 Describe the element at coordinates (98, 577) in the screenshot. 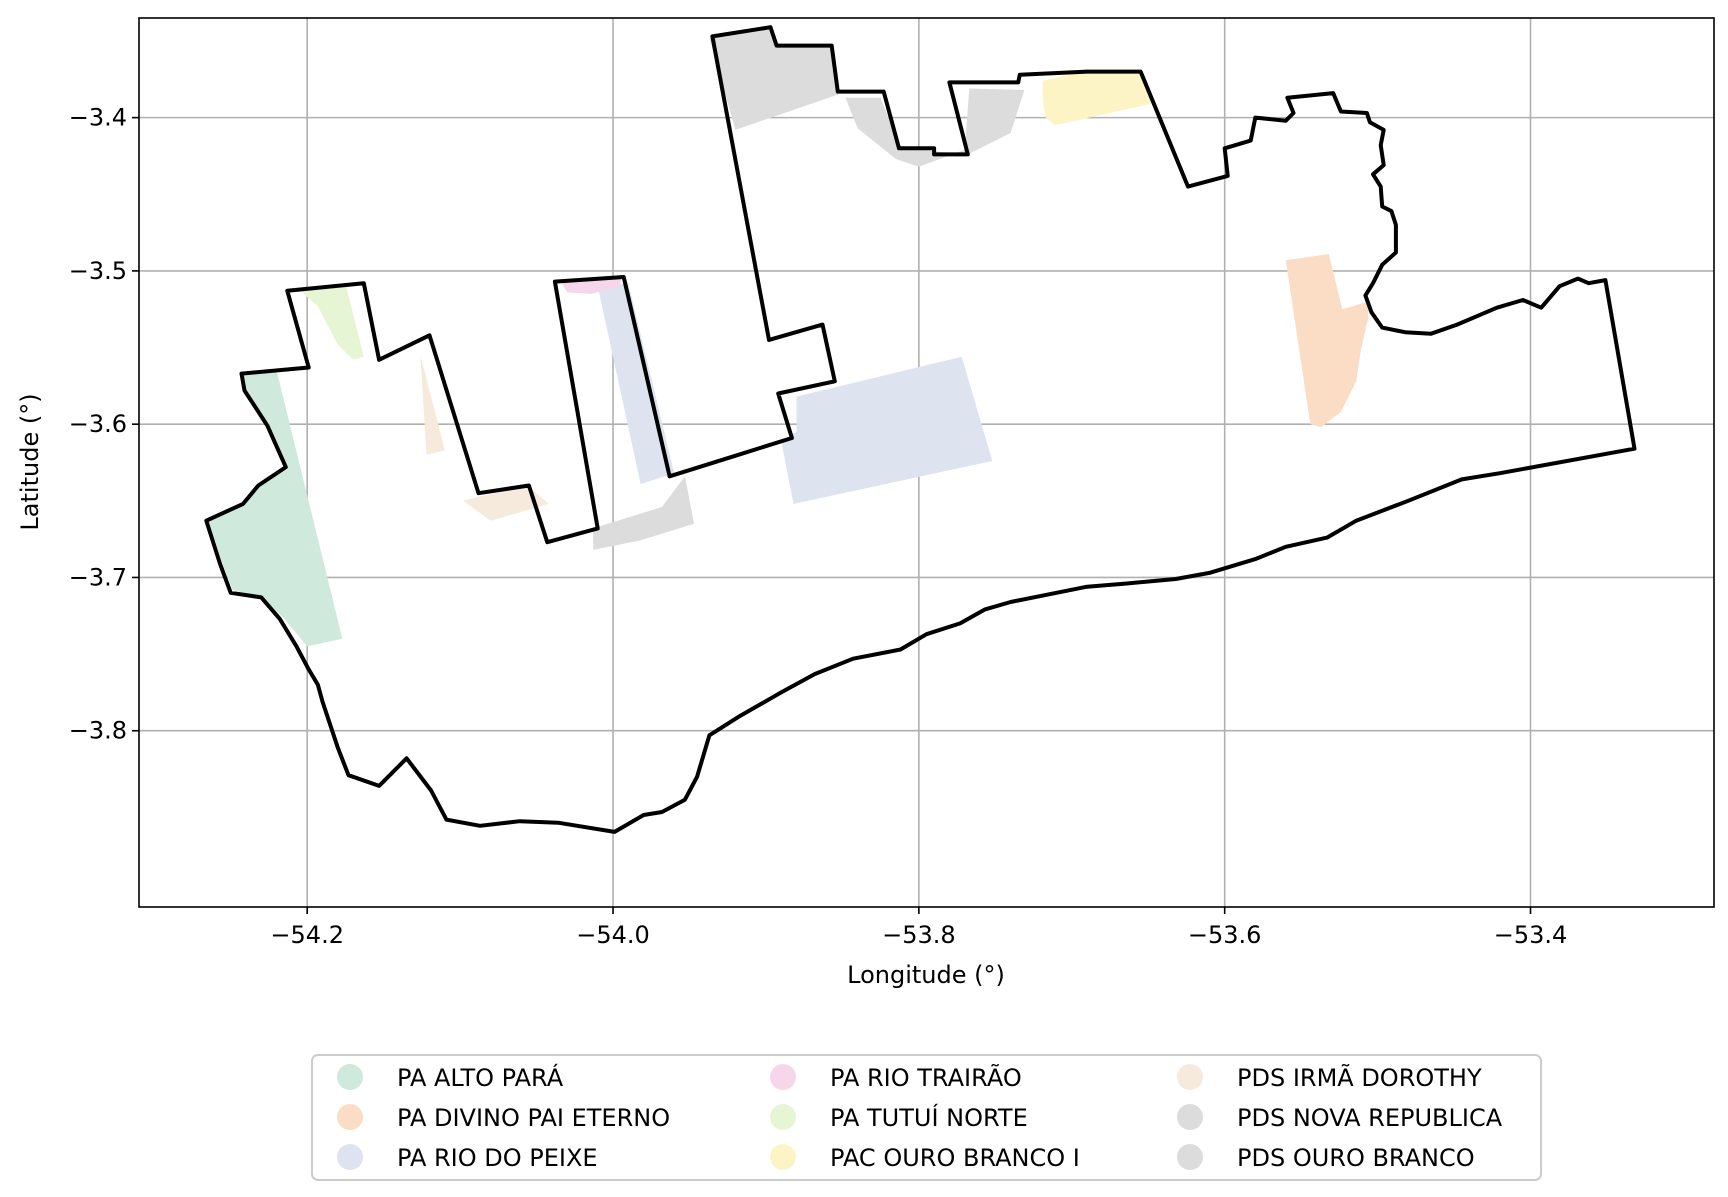

I see `y-tick-label: −3.7` at that location.